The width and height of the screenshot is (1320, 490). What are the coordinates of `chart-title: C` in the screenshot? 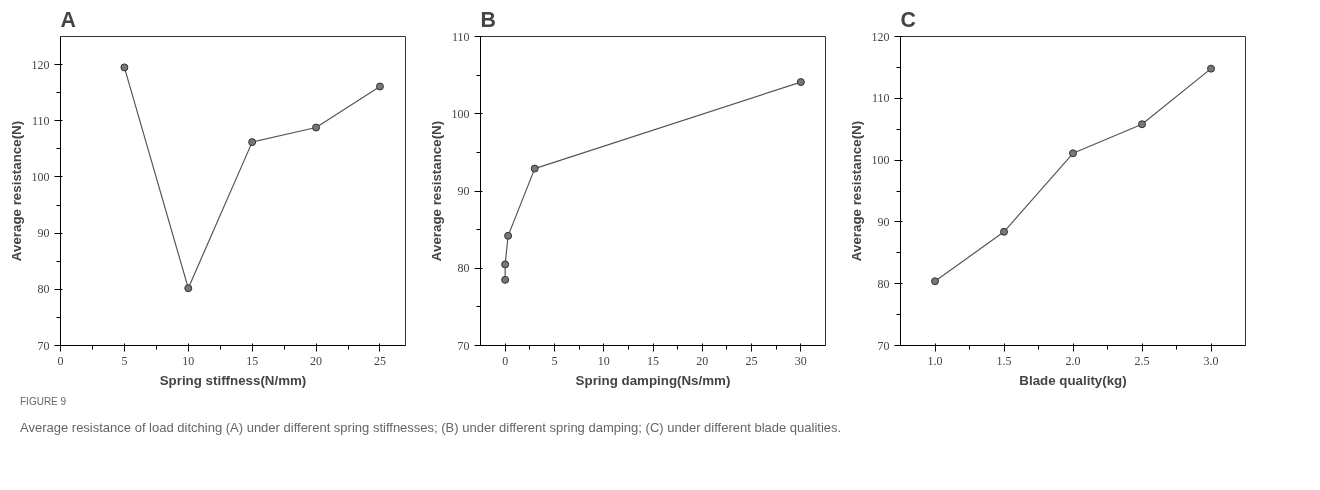 It's located at (908, 19).